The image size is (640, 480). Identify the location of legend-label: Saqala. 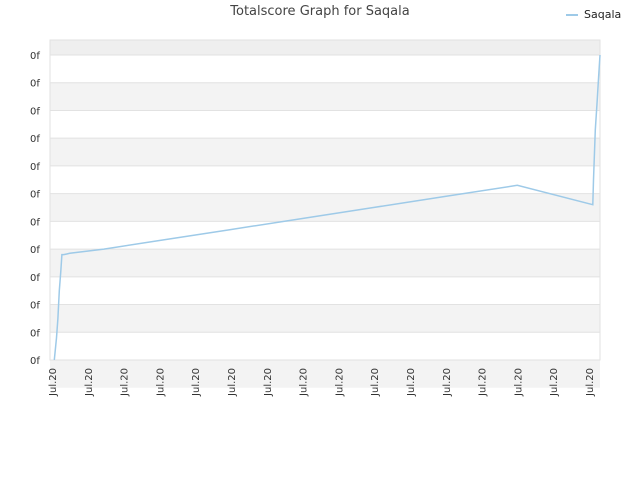
(603, 14).